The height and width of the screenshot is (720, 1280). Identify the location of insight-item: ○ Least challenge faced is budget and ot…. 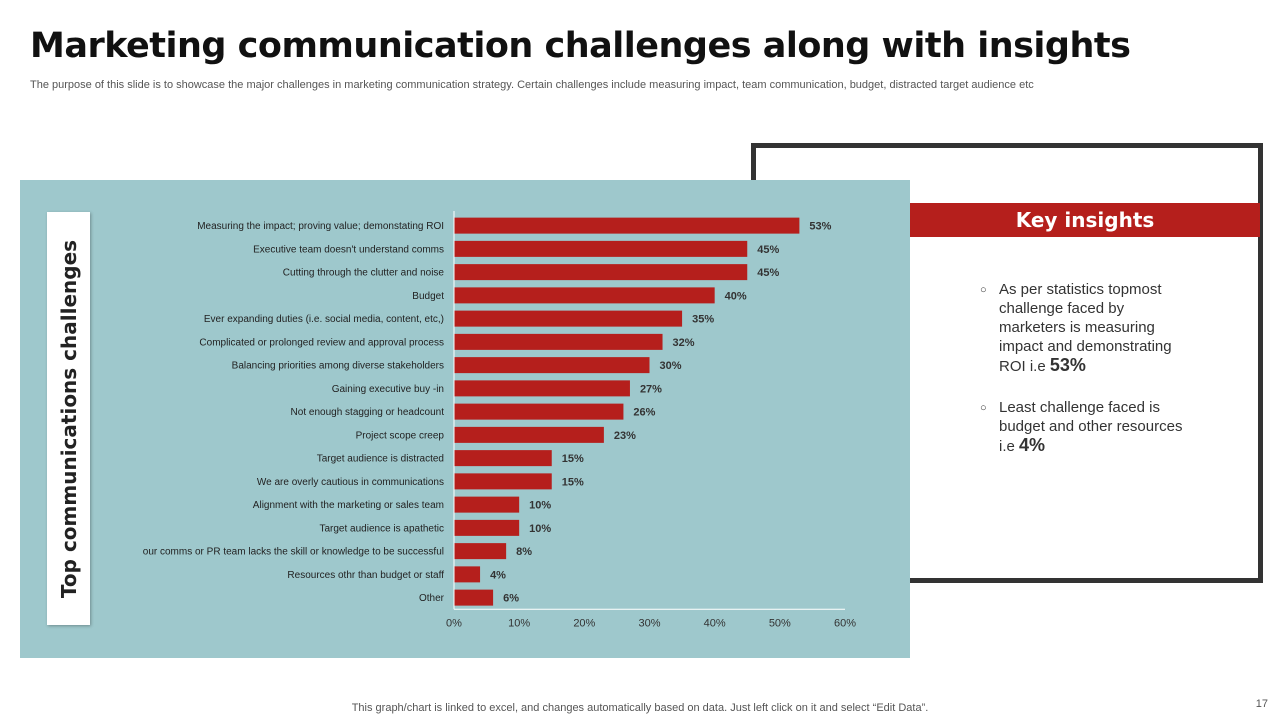
(1085, 427).